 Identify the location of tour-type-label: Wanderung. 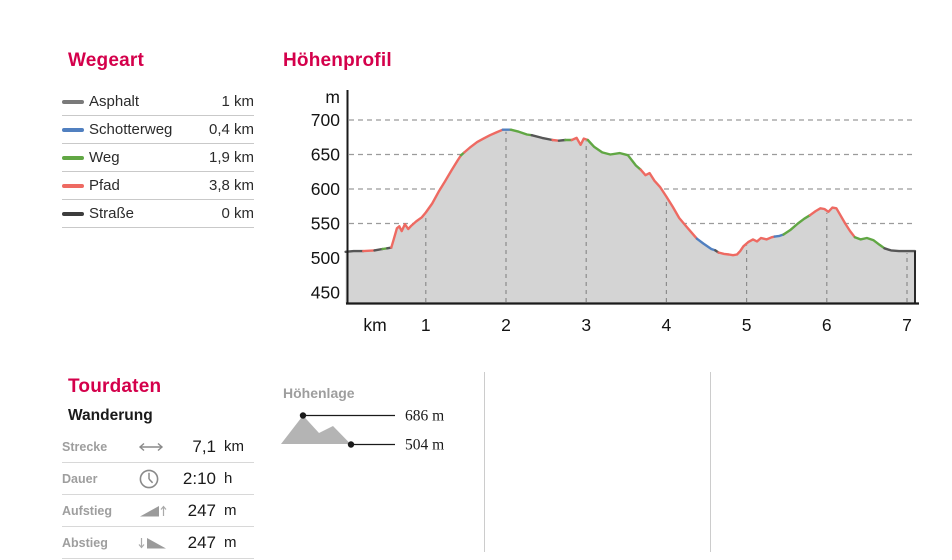
(110, 415).